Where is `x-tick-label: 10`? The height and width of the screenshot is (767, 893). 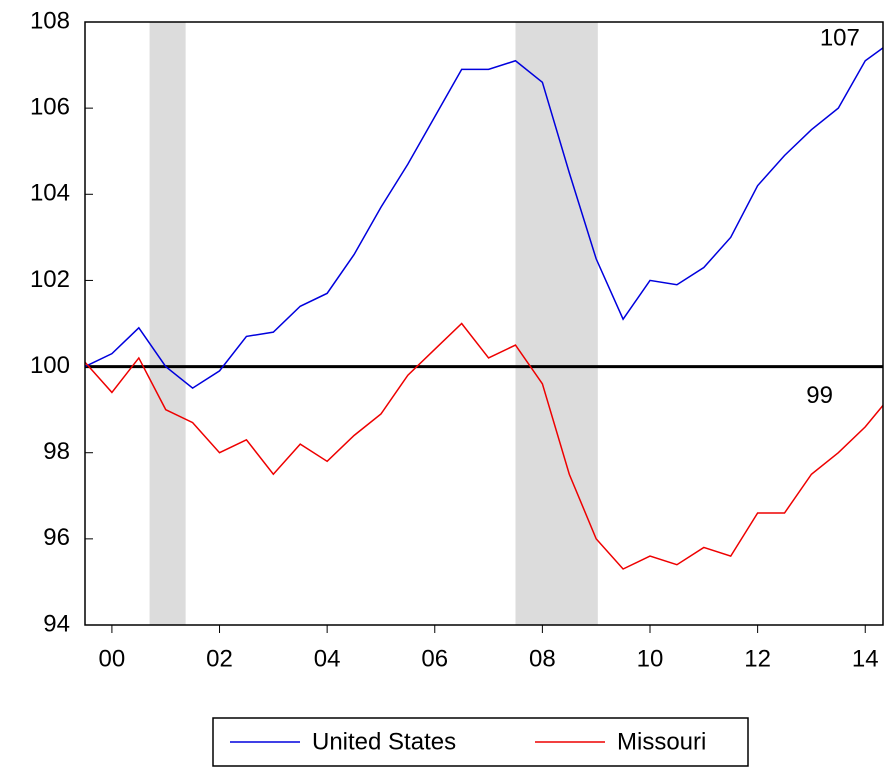 x-tick-label: 10 is located at coordinates (650, 658).